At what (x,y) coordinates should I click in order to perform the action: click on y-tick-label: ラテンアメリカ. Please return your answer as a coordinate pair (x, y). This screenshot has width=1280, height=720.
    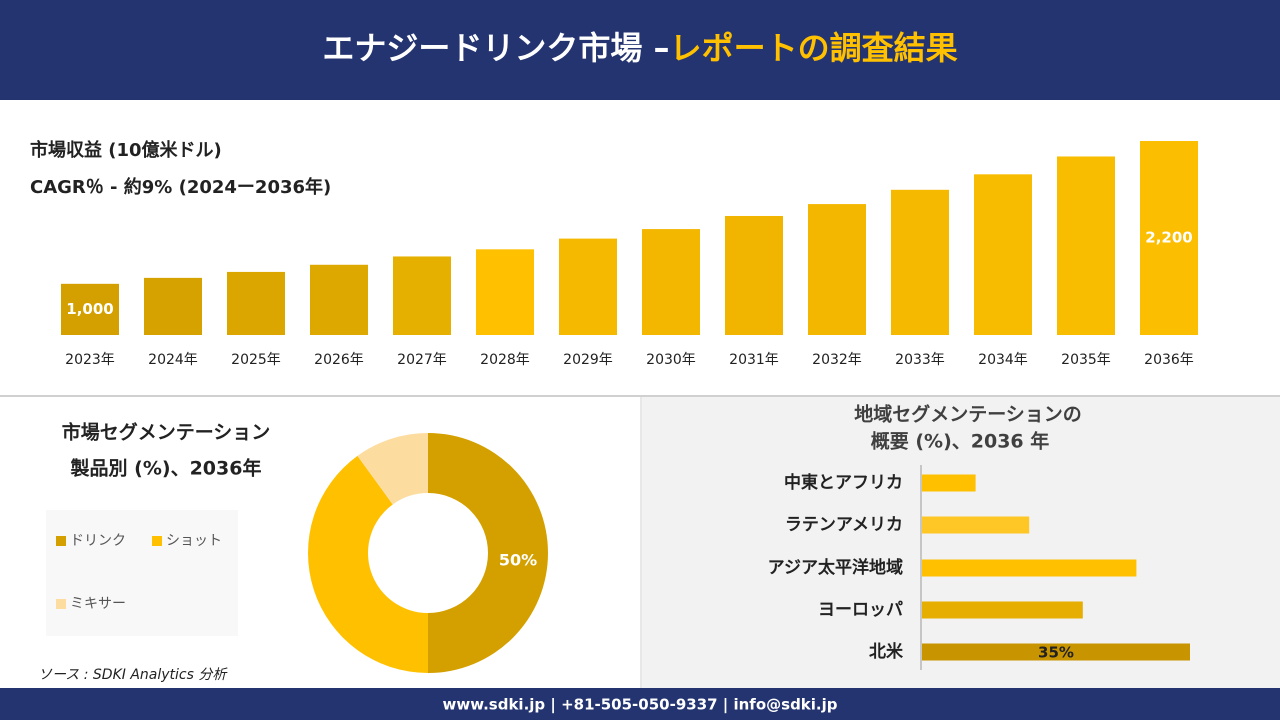
    Looking at the image, I should click on (844, 525).